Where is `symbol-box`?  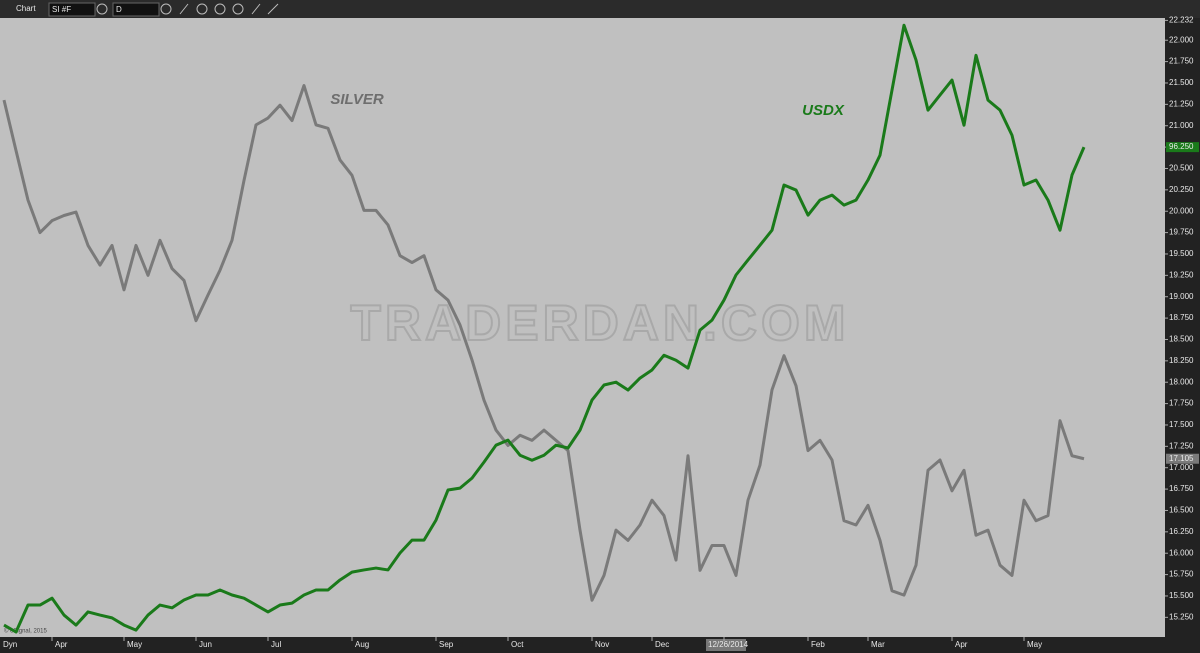
symbol-box is located at coordinates (72, 9).